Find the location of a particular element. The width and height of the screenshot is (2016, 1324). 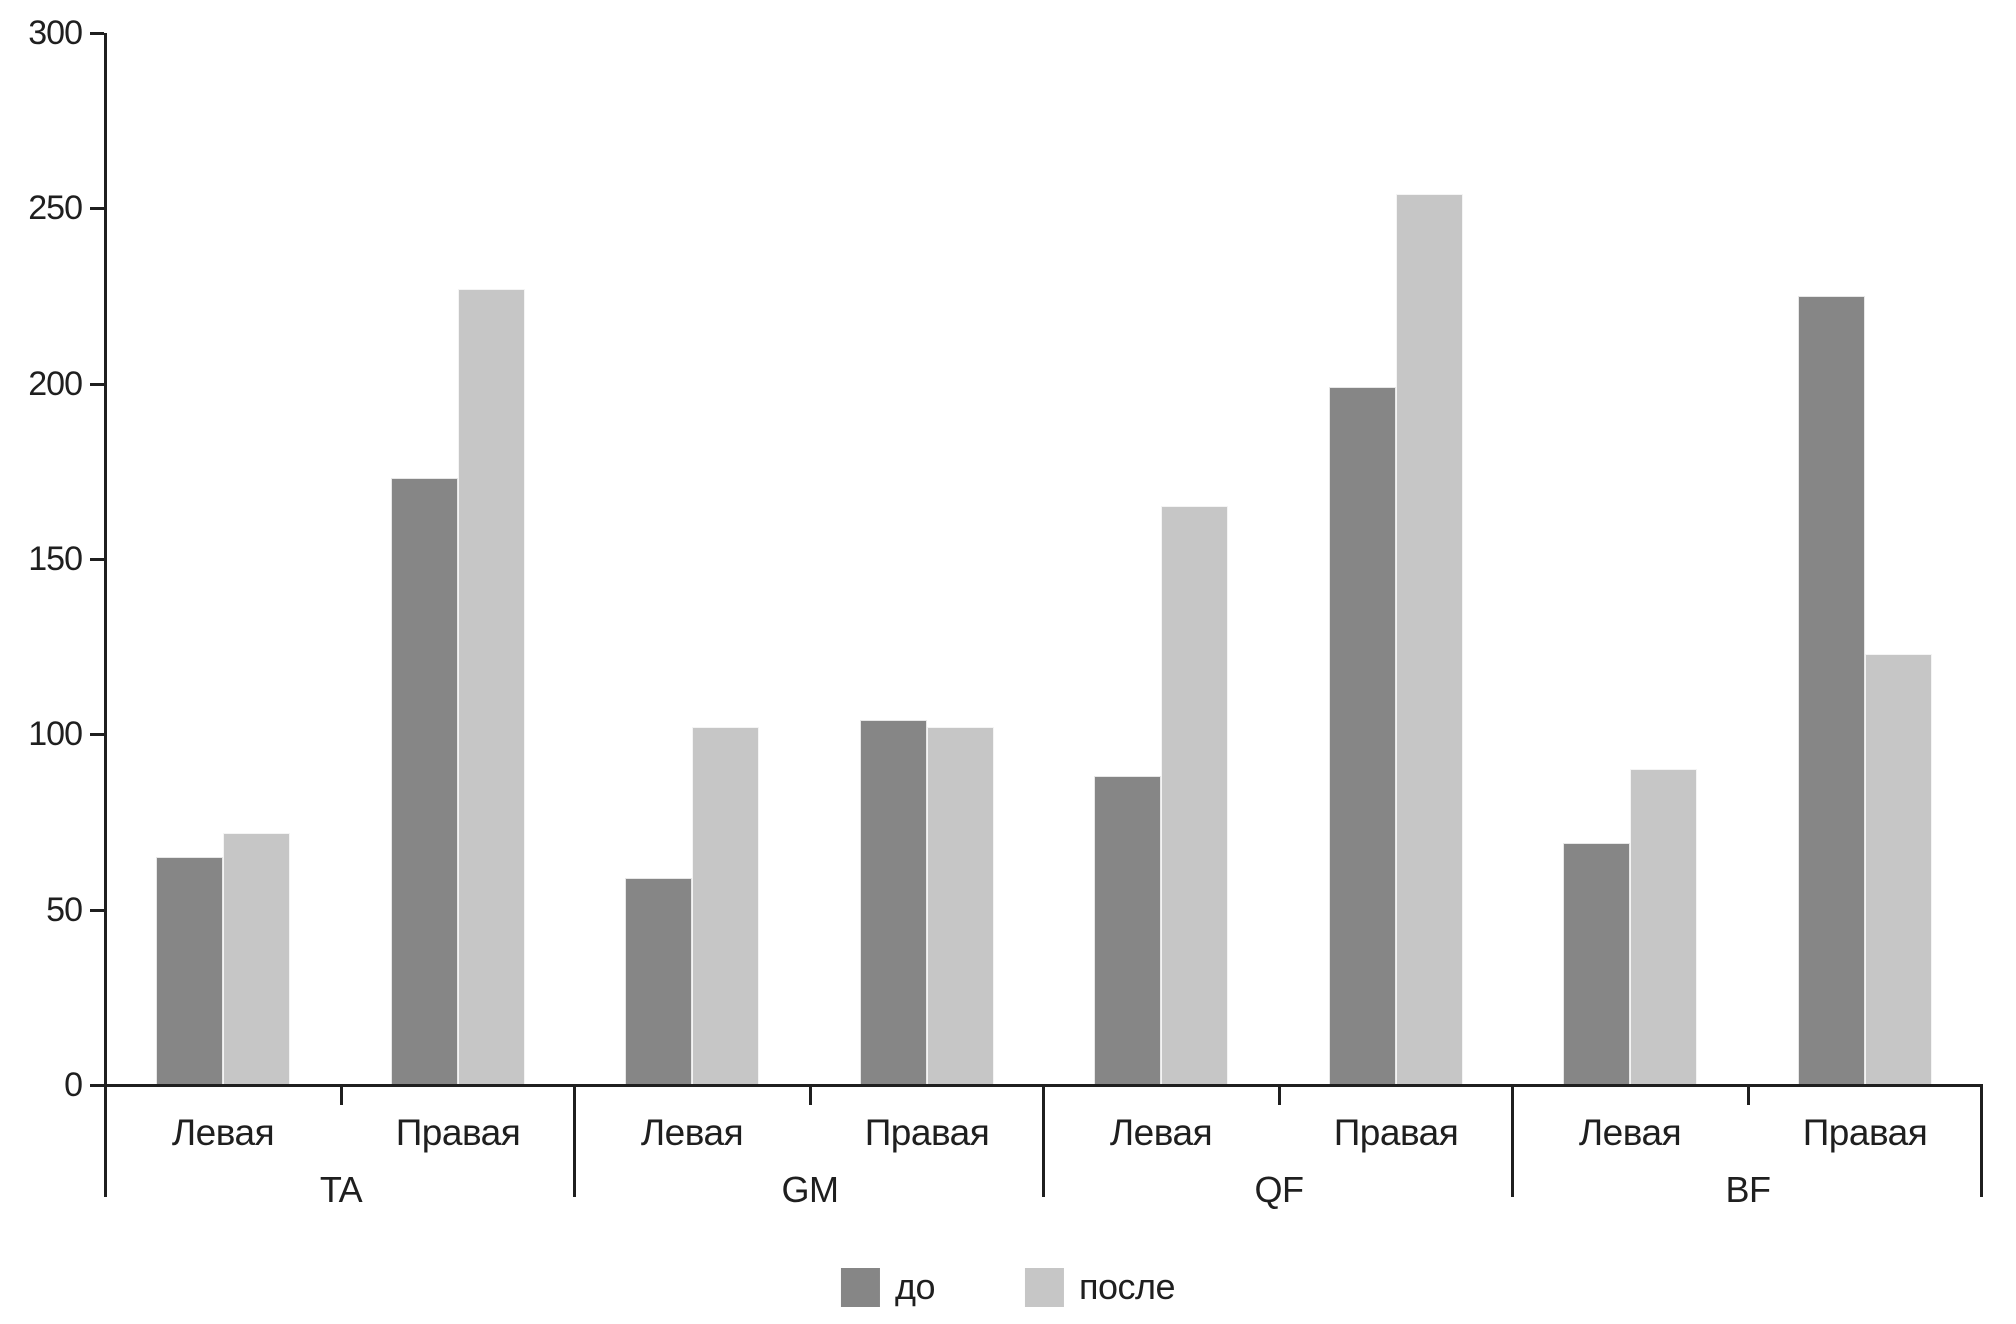

bar-после-BF-Правая is located at coordinates (1898, 869).